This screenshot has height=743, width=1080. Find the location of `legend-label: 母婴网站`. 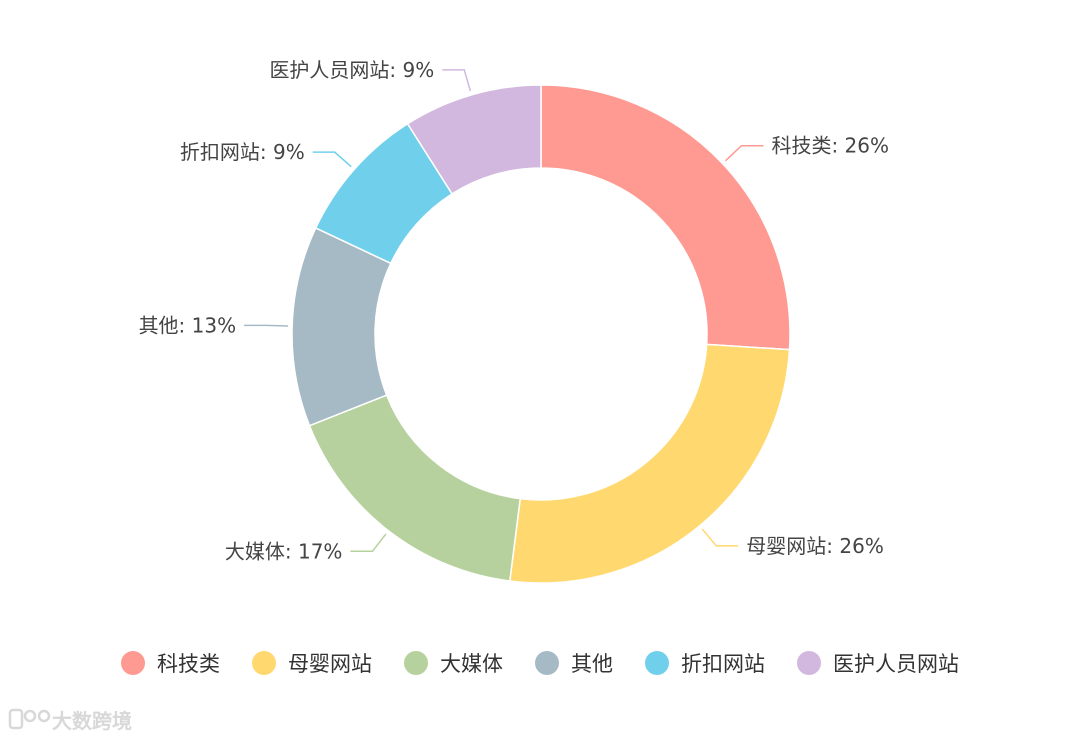

legend-label: 母婴网站 is located at coordinates (330, 664).